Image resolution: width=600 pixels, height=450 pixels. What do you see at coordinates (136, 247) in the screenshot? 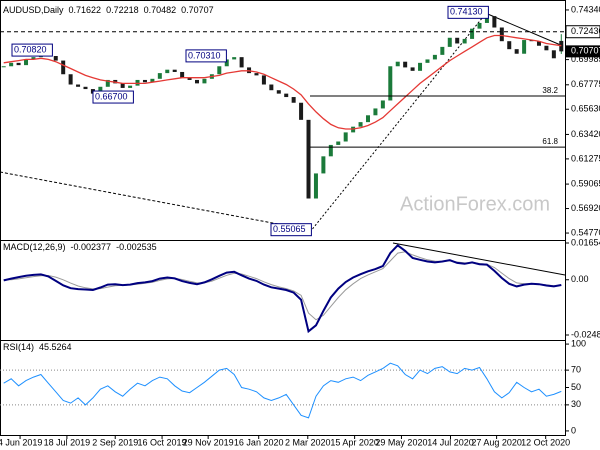
I see `indicator-value: -0.002535` at bounding box center [136, 247].